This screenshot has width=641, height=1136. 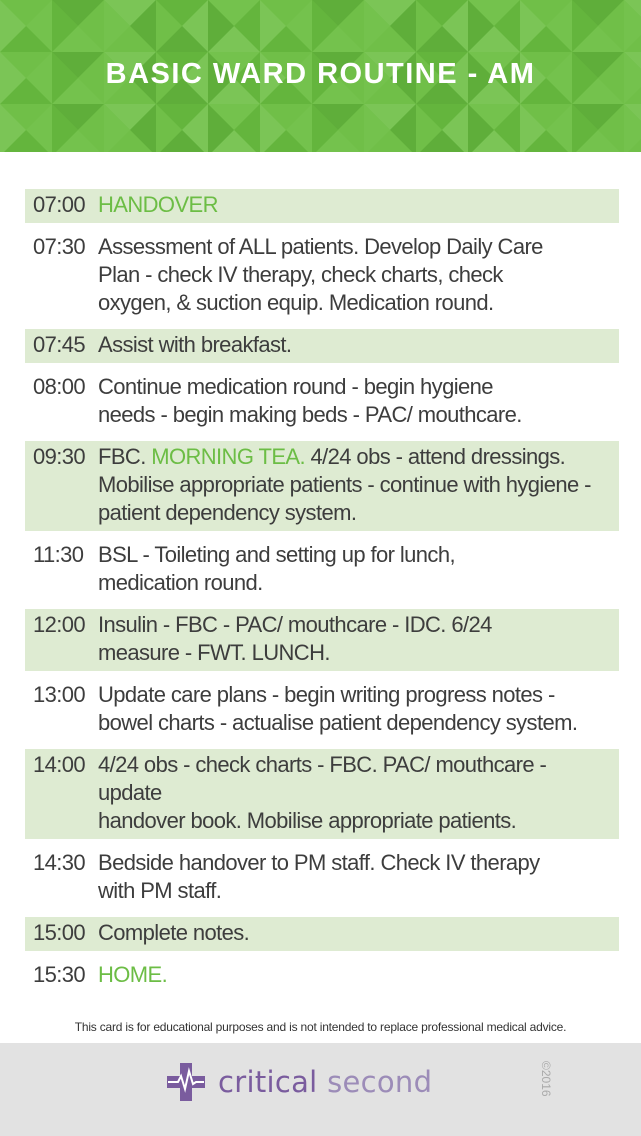 I want to click on schedule-row: 15:30 HOME., so click(x=322, y=976).